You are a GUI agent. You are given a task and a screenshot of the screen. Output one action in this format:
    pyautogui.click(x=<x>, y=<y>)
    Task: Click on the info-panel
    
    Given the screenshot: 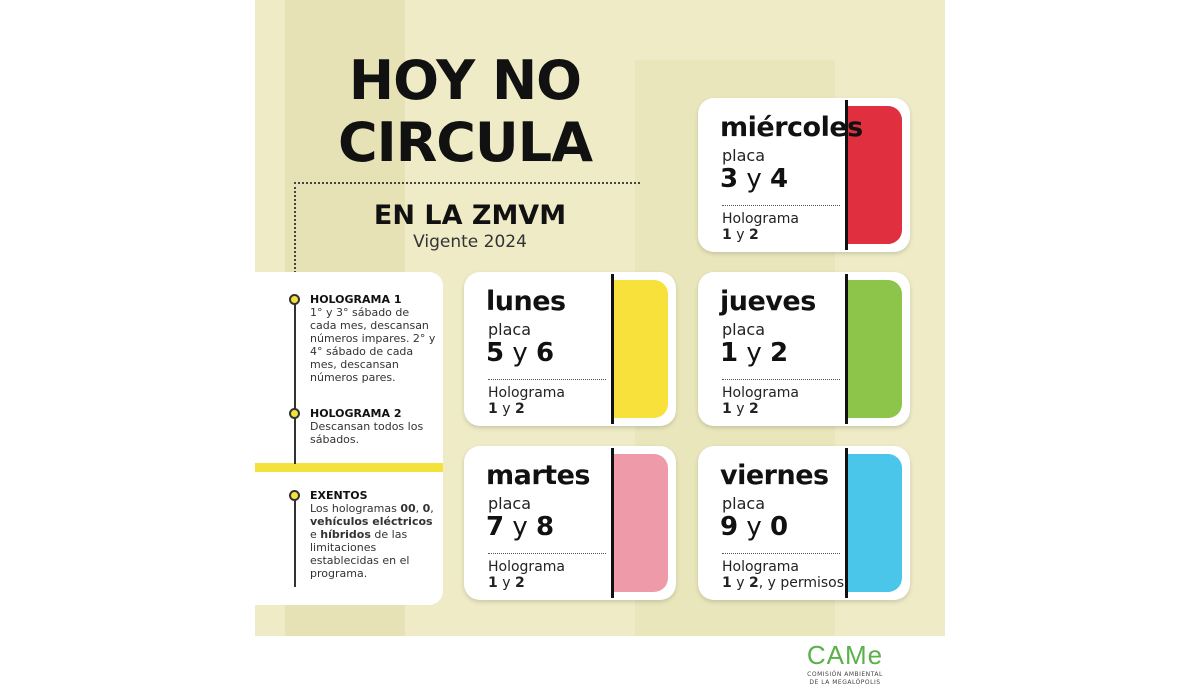 What is the action you would take?
    pyautogui.click(x=349, y=438)
    